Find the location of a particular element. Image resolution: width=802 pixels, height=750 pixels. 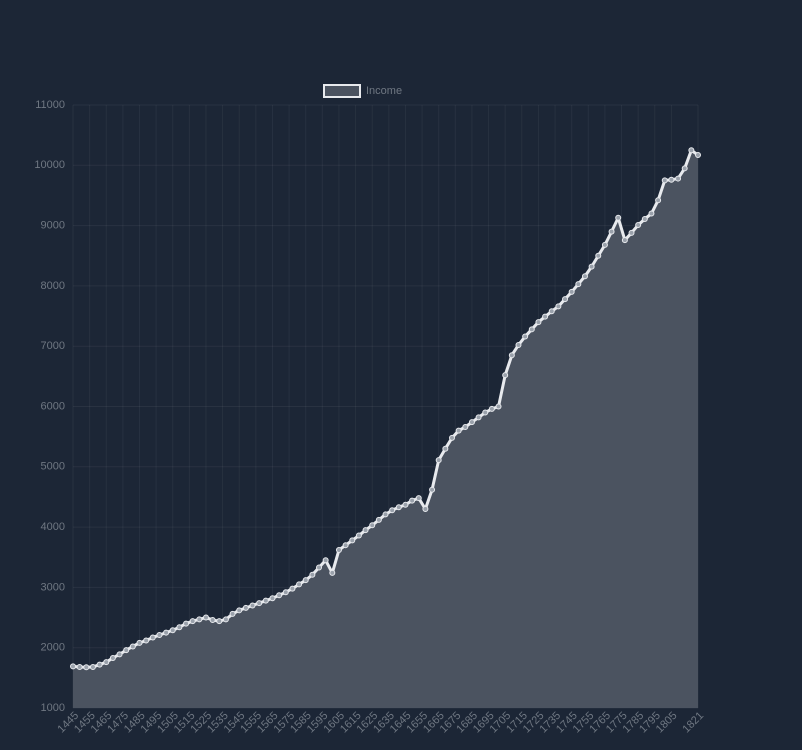

x-tick-label: 1821 is located at coordinates (693, 723).